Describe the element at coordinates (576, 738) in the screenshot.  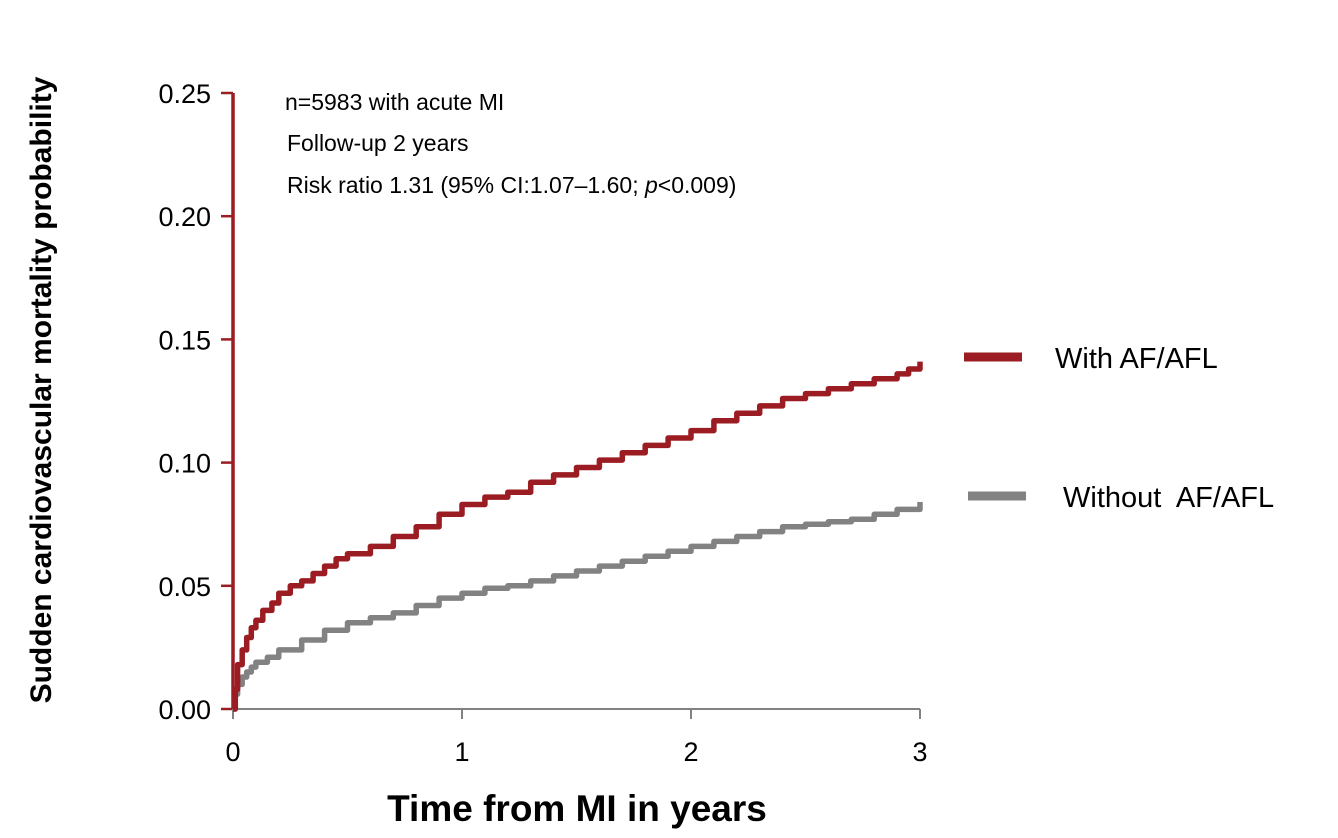
I see `x-ticks: 0 1 2 3` at that location.